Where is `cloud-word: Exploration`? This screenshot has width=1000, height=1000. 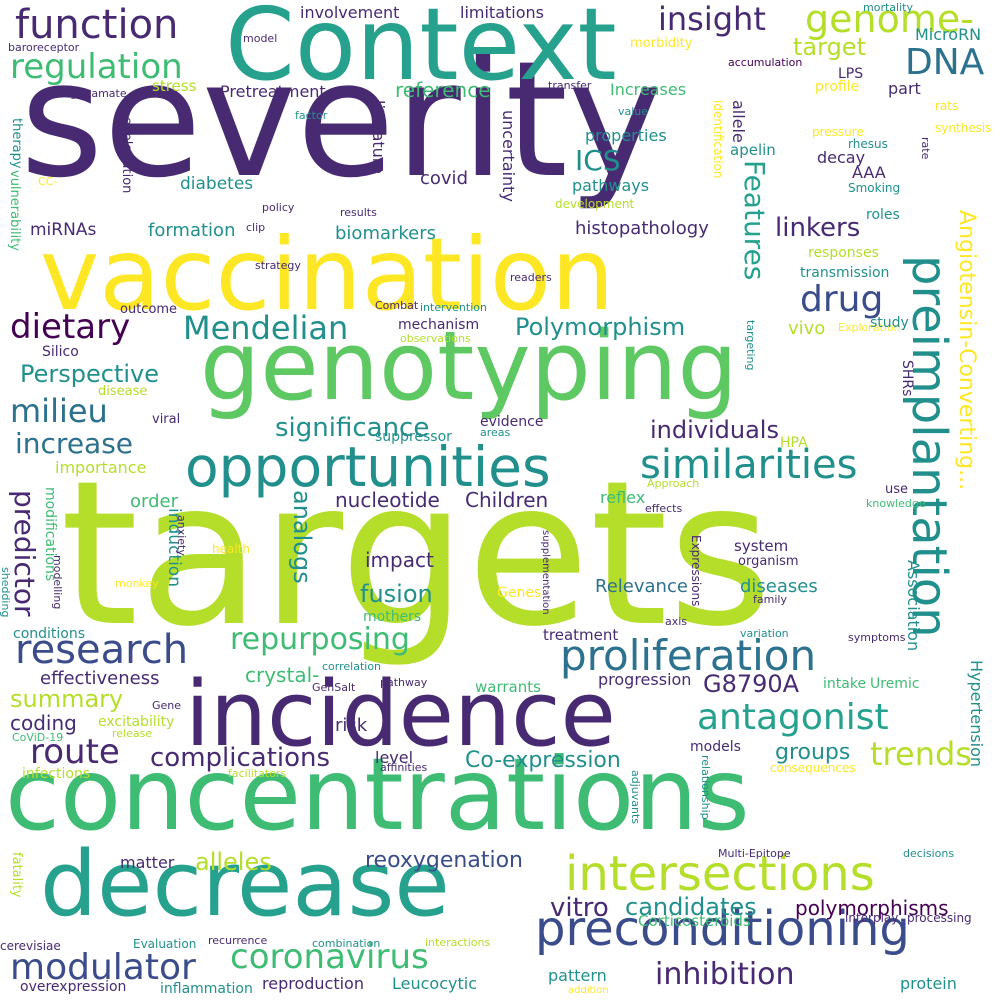 cloud-word: Exploration is located at coordinates (869, 327).